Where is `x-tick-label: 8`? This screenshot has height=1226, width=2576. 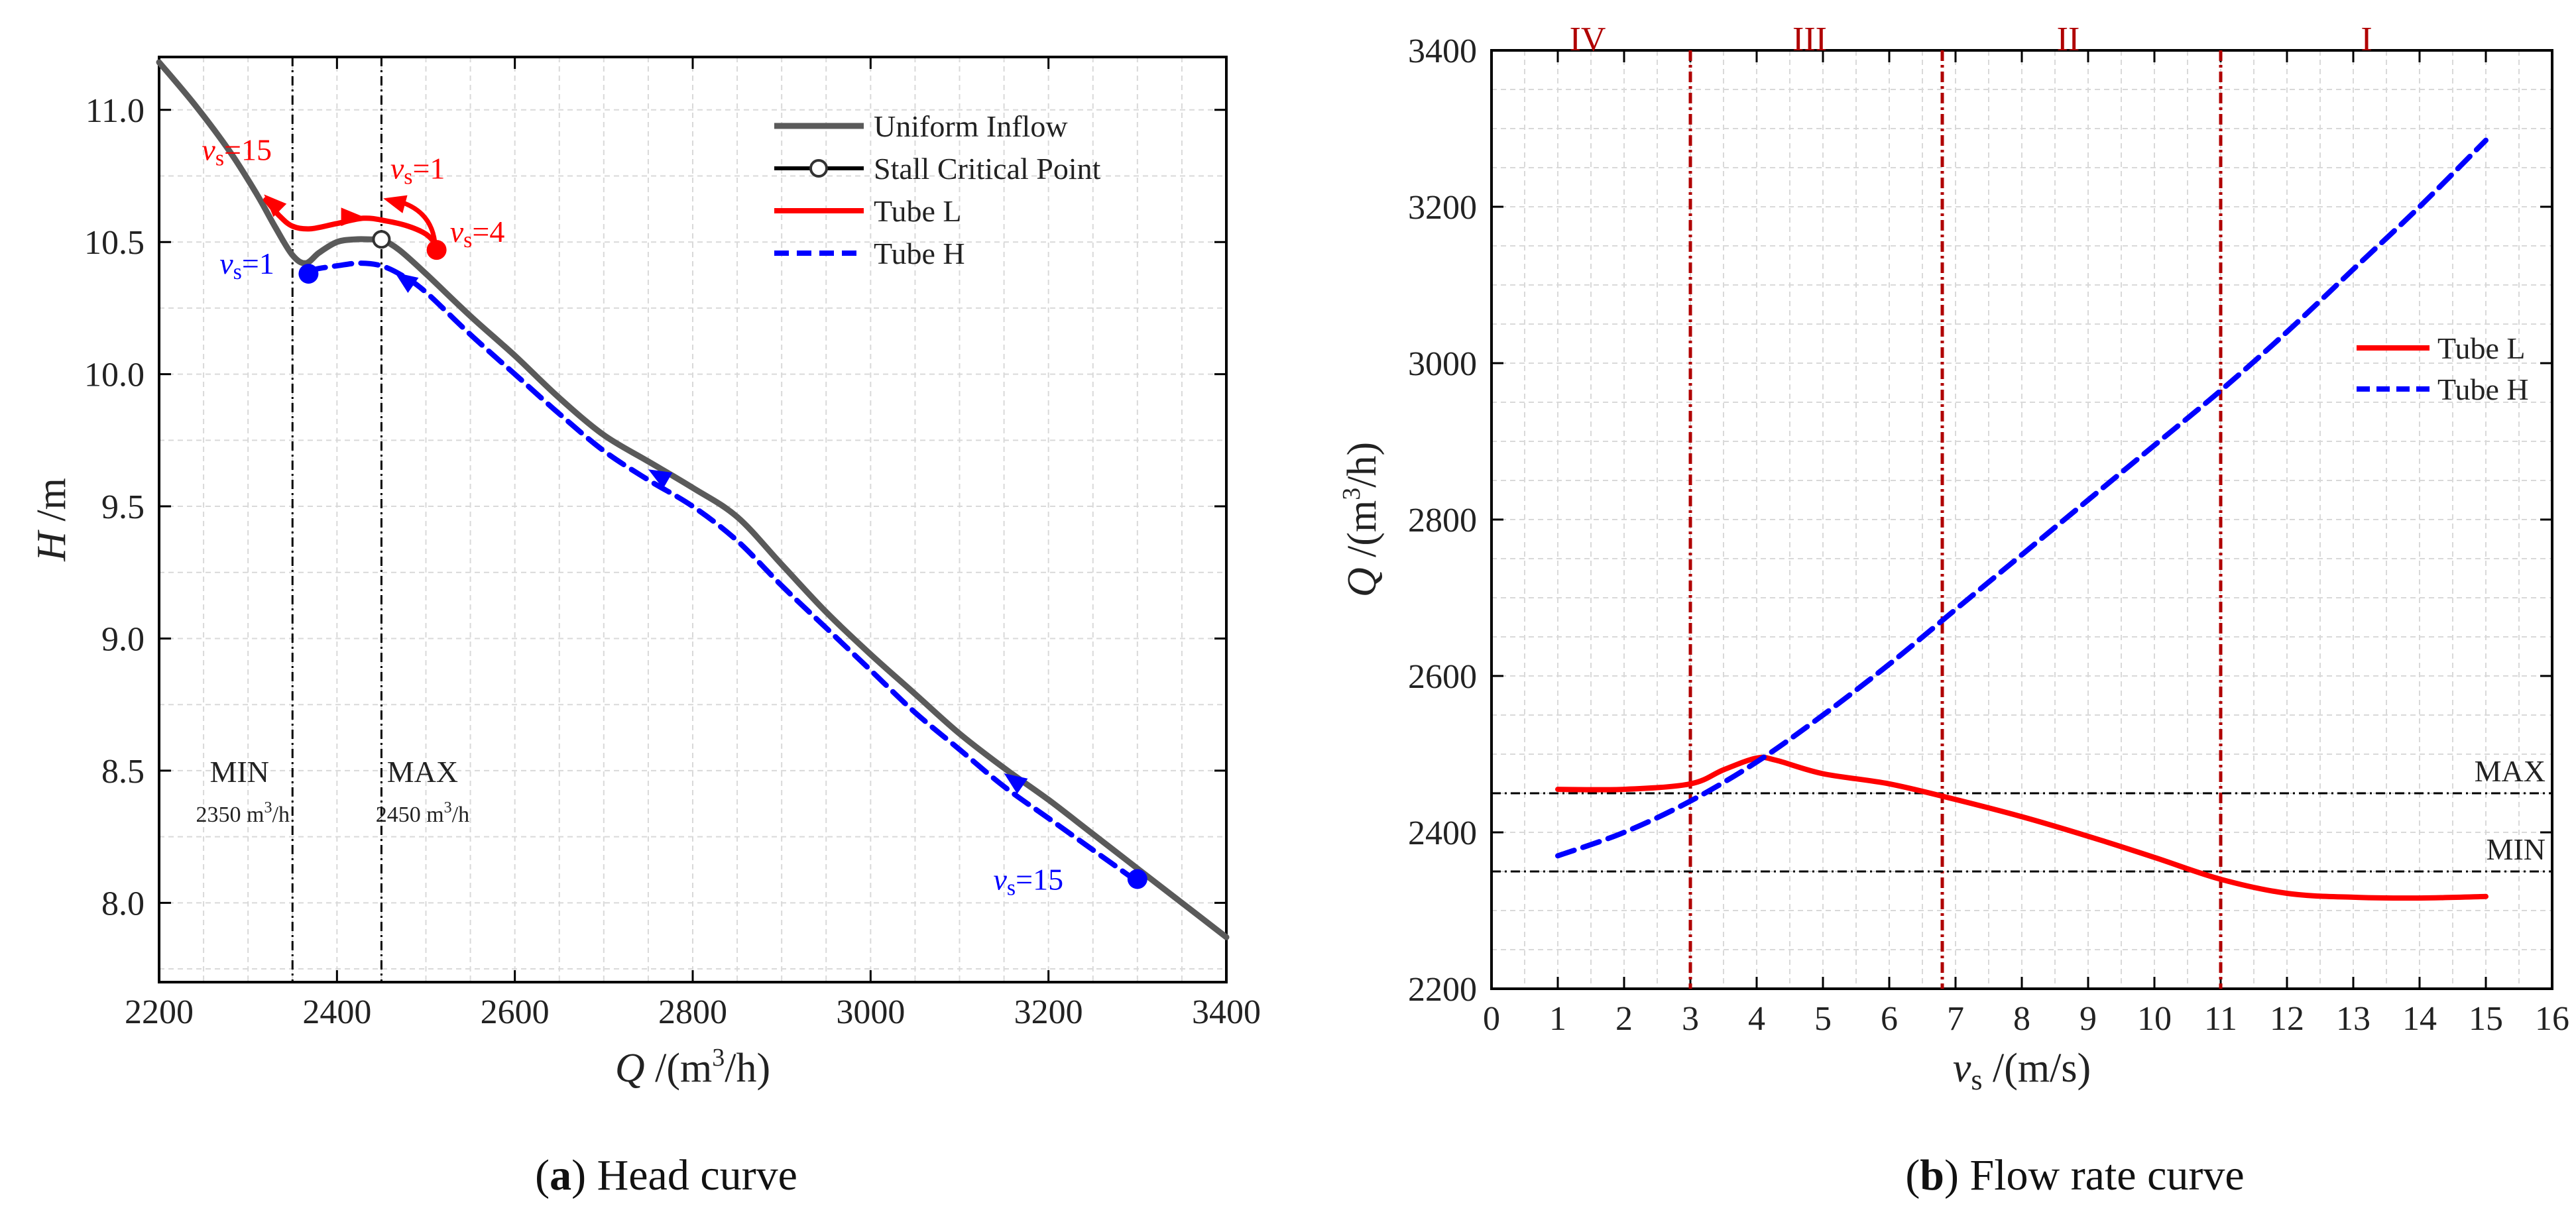
x-tick-label: 8 is located at coordinates (2022, 1019).